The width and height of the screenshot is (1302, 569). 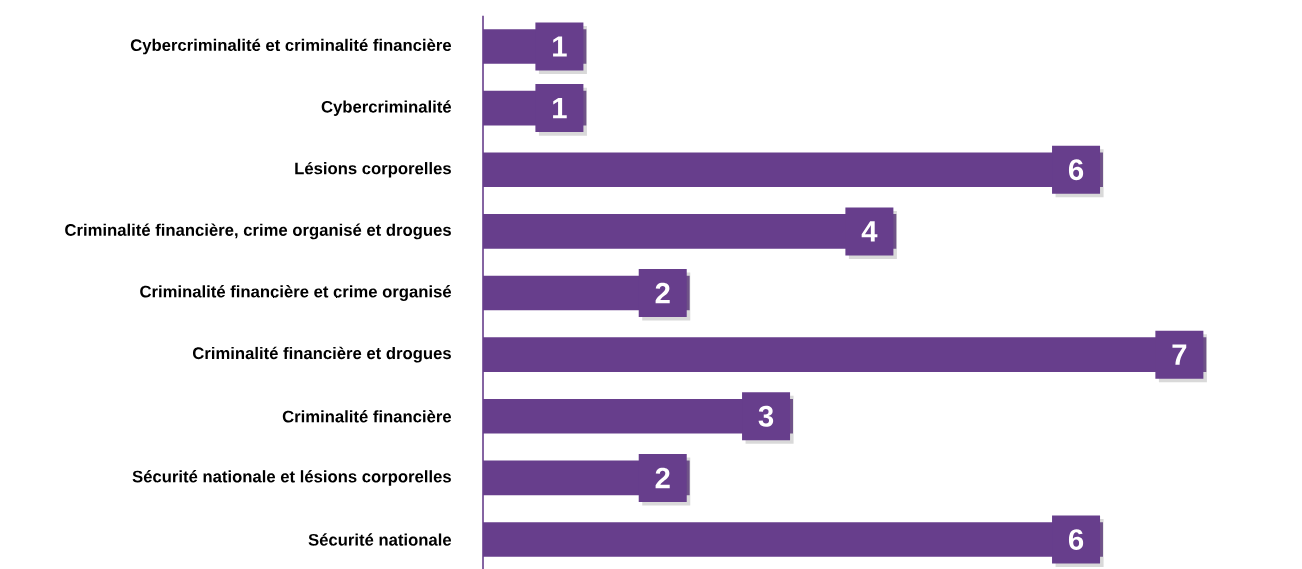 I want to click on data-label: 4, so click(x=869, y=231).